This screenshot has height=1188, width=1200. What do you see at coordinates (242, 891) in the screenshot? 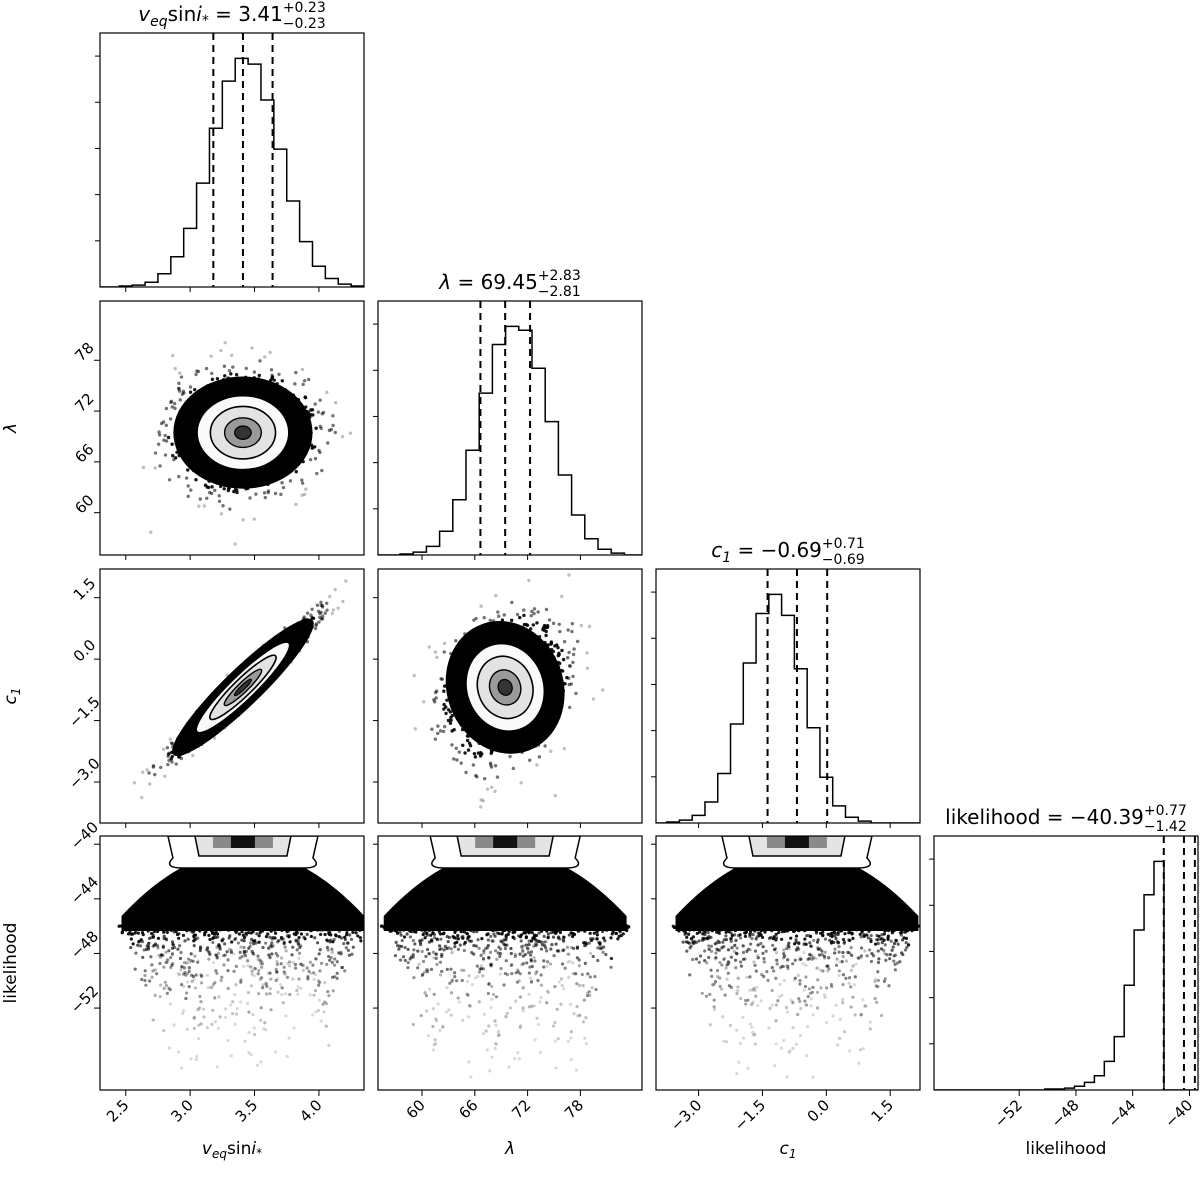
I see `density-fill` at bounding box center [242, 891].